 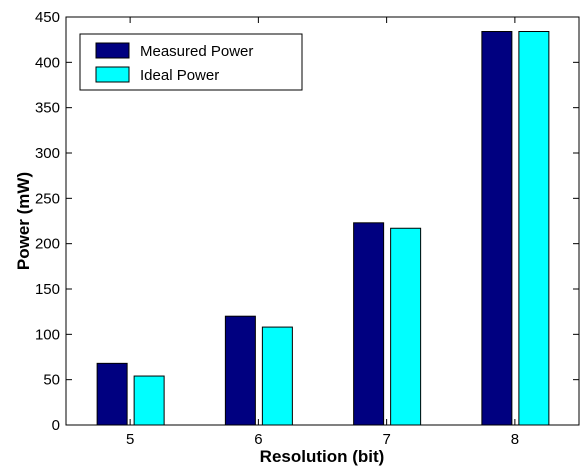 I want to click on y-tick-label: 50, so click(x=51, y=380).